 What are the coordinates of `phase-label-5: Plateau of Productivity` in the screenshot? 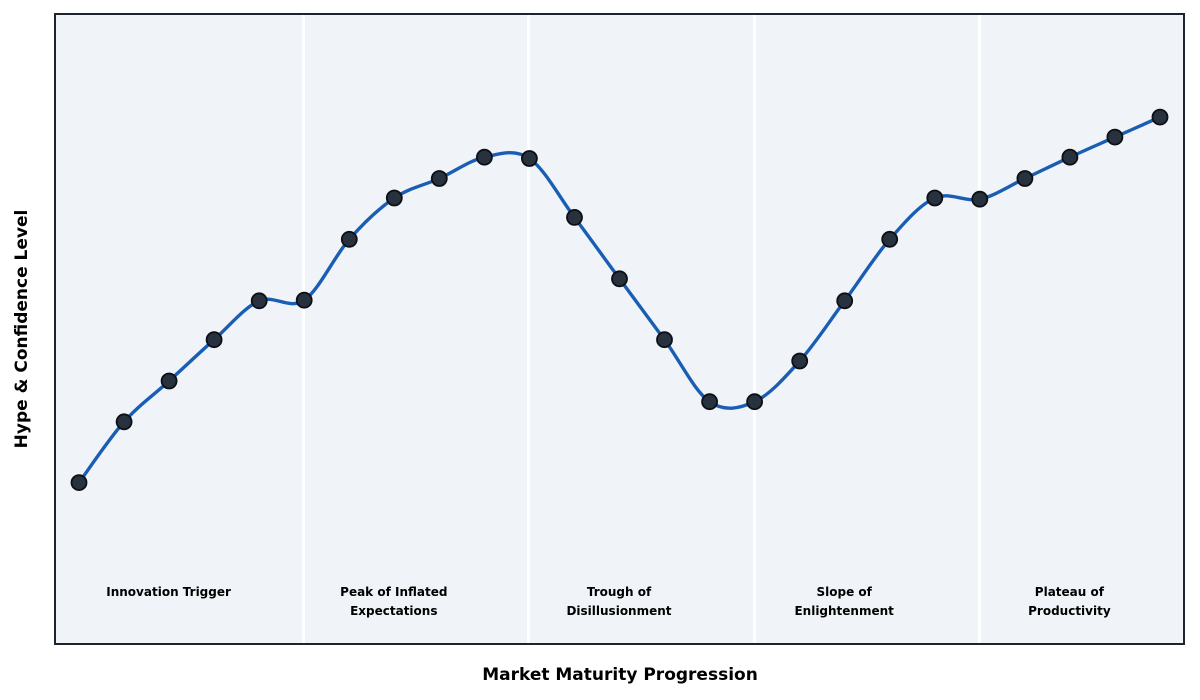 It's located at (1069, 601).